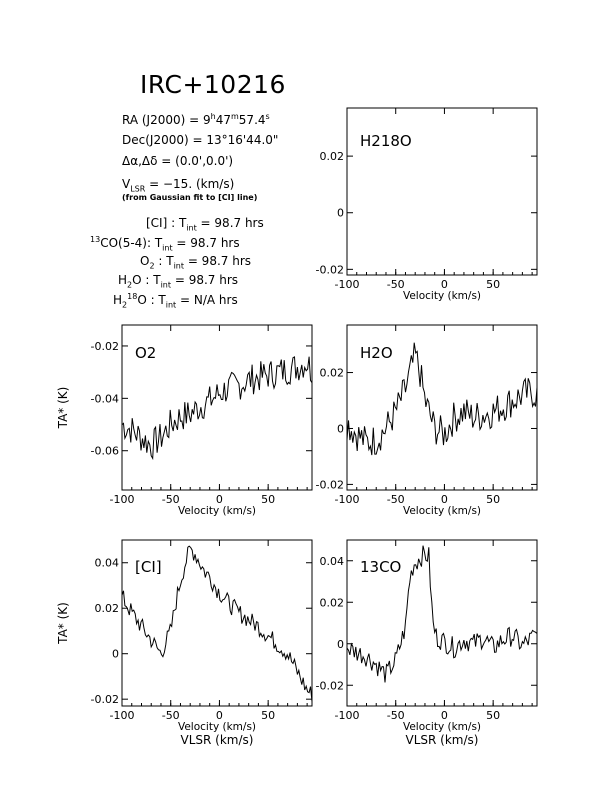  I want to click on y-tick-label: -0.04, so click(105, 398).